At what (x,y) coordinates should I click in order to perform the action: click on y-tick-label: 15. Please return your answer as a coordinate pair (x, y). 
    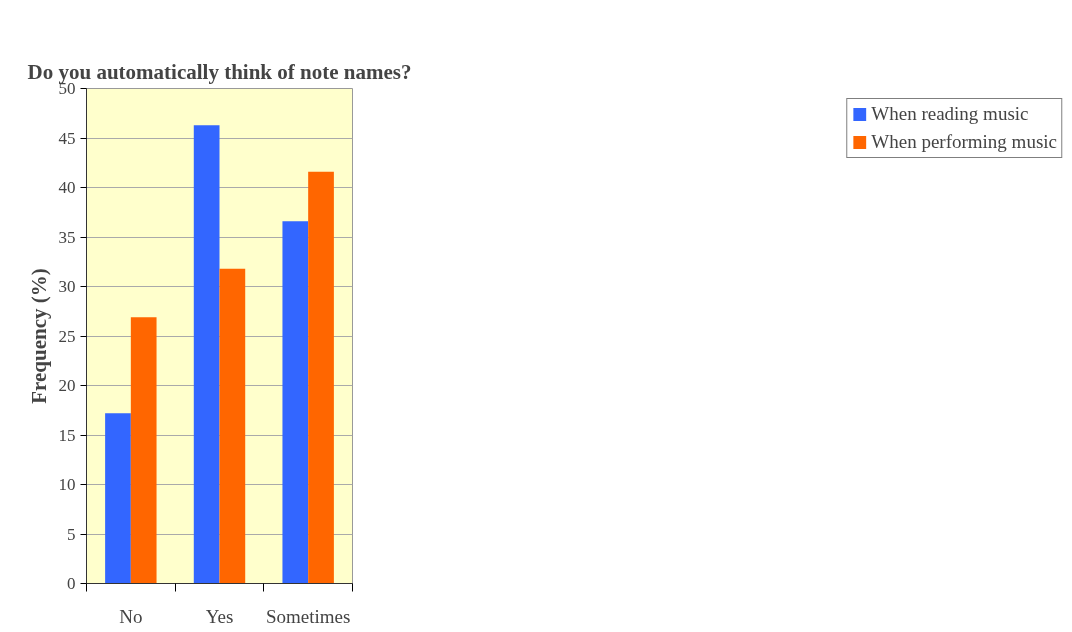
    Looking at the image, I should click on (67, 435).